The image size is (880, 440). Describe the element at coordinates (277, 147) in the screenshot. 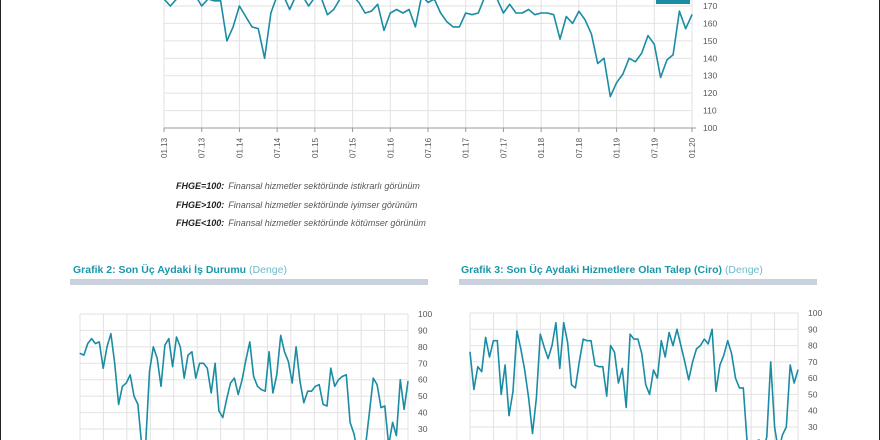

I see `x-tick-label: 07.14` at that location.